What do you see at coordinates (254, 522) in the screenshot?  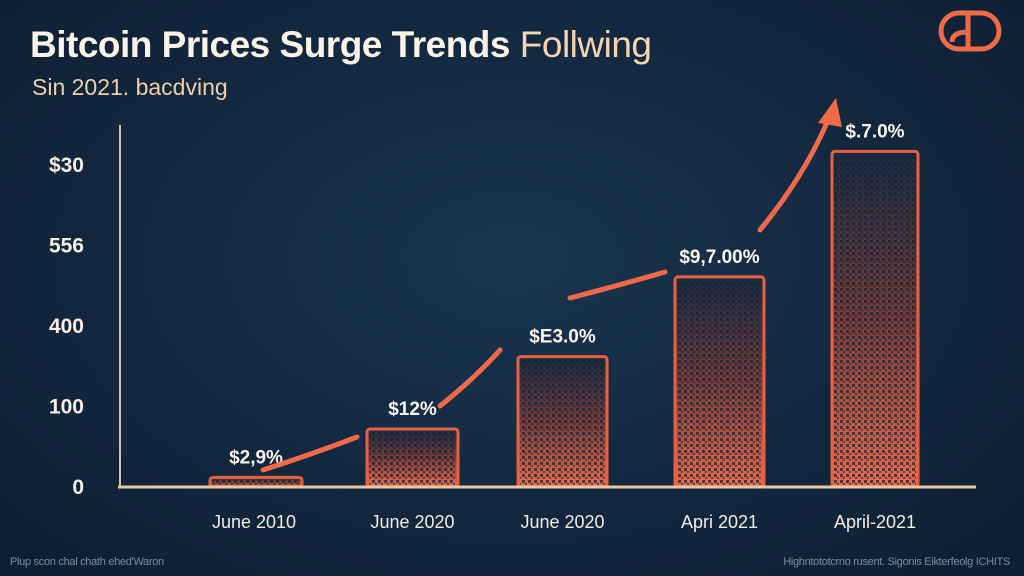 I see `x-tick-label: June 2010` at bounding box center [254, 522].